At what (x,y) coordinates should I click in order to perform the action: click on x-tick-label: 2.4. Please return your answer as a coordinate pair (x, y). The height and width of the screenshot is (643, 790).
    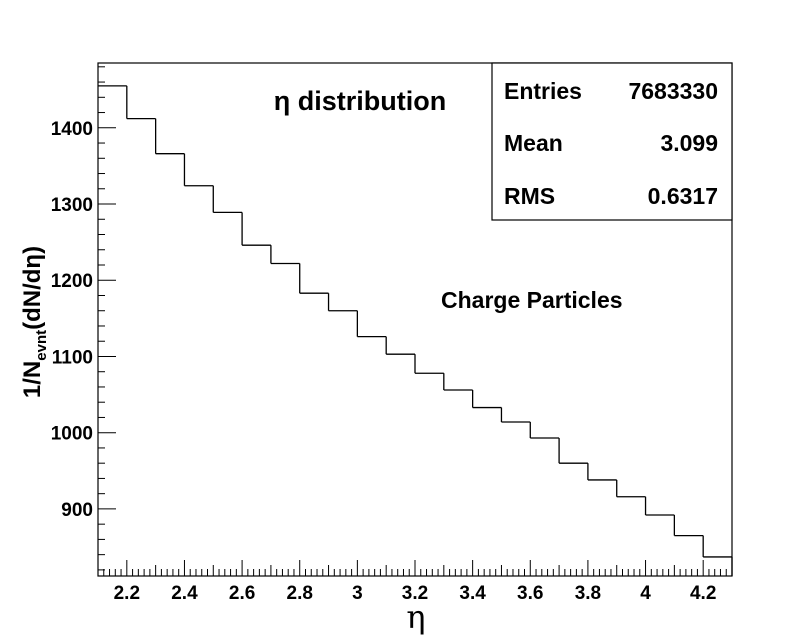
    Looking at the image, I should click on (184, 593).